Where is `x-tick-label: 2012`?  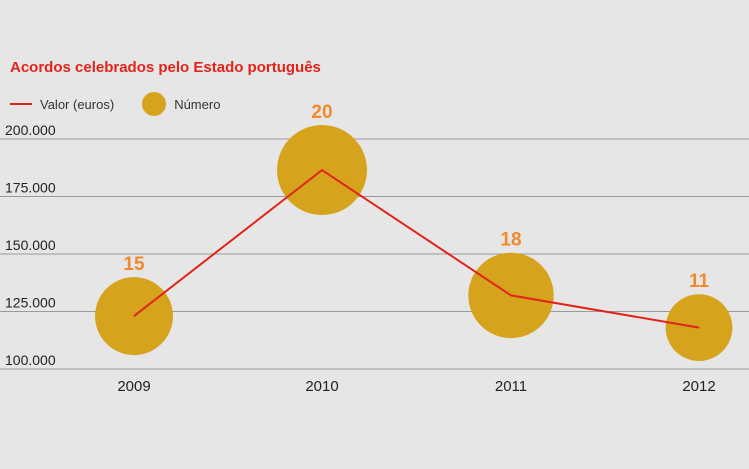
x-tick-label: 2012 is located at coordinates (698, 386).